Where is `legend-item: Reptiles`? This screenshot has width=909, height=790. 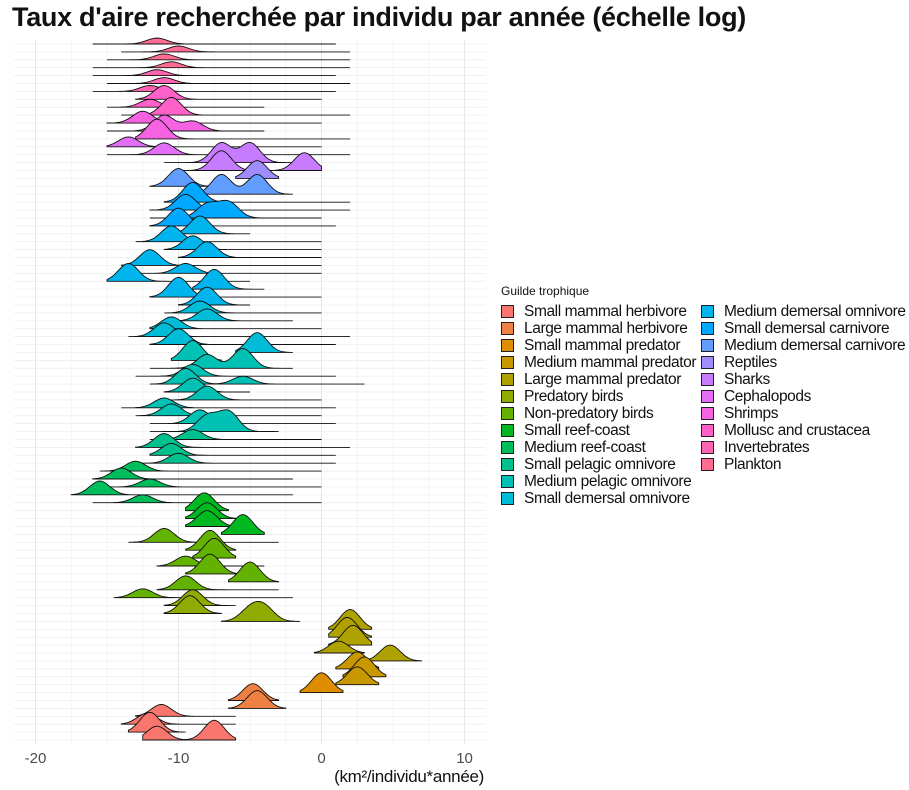
legend-item: Reptiles is located at coordinates (803, 362).